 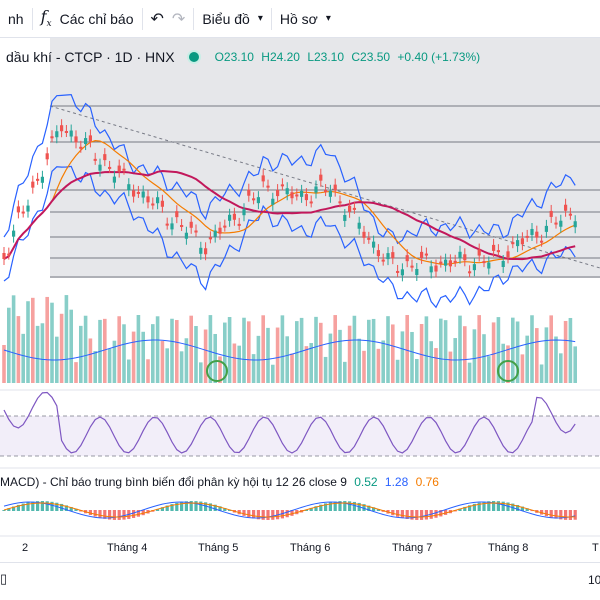 I want to click on time-axis-label: T, so click(x=595, y=548).